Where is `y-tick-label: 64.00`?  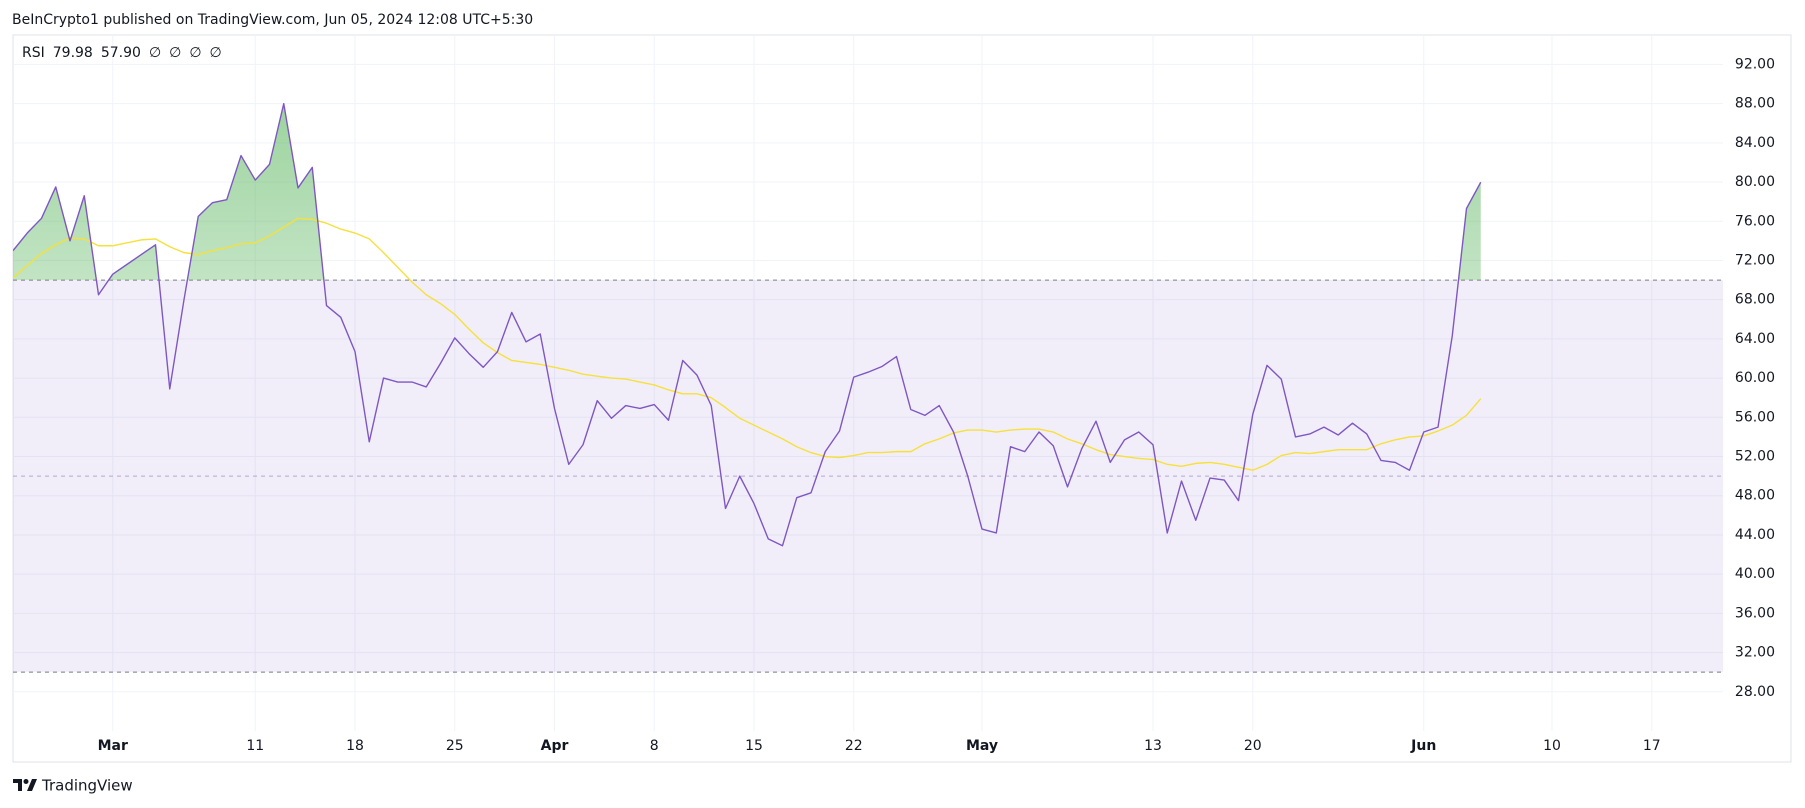
y-tick-label: 64.00 is located at coordinates (1755, 339).